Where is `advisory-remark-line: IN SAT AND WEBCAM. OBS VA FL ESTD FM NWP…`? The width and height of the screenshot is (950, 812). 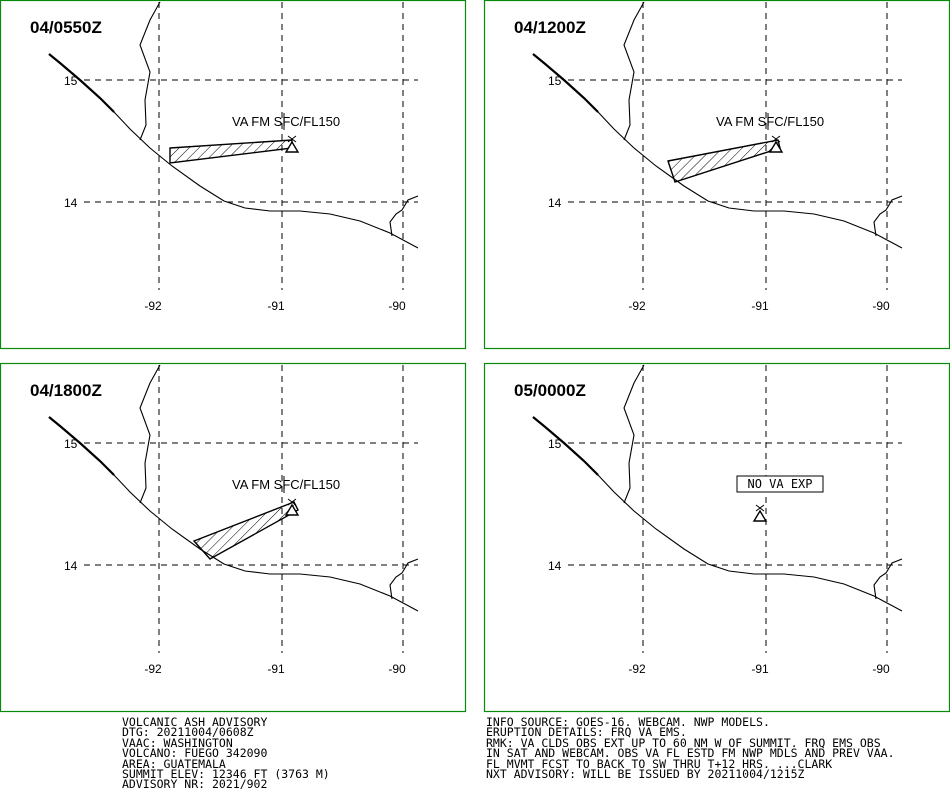 advisory-remark-line: IN SAT AND WEBCAM. OBS VA FL ESTD FM NWP… is located at coordinates (690, 753).